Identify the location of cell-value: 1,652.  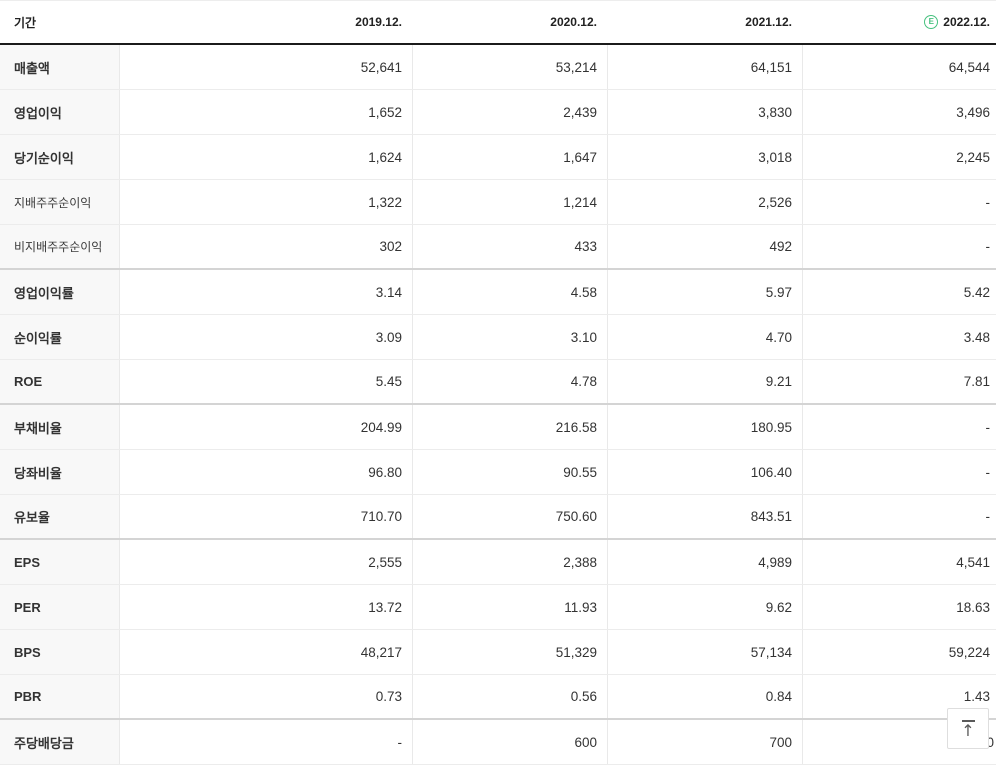
(265, 112).